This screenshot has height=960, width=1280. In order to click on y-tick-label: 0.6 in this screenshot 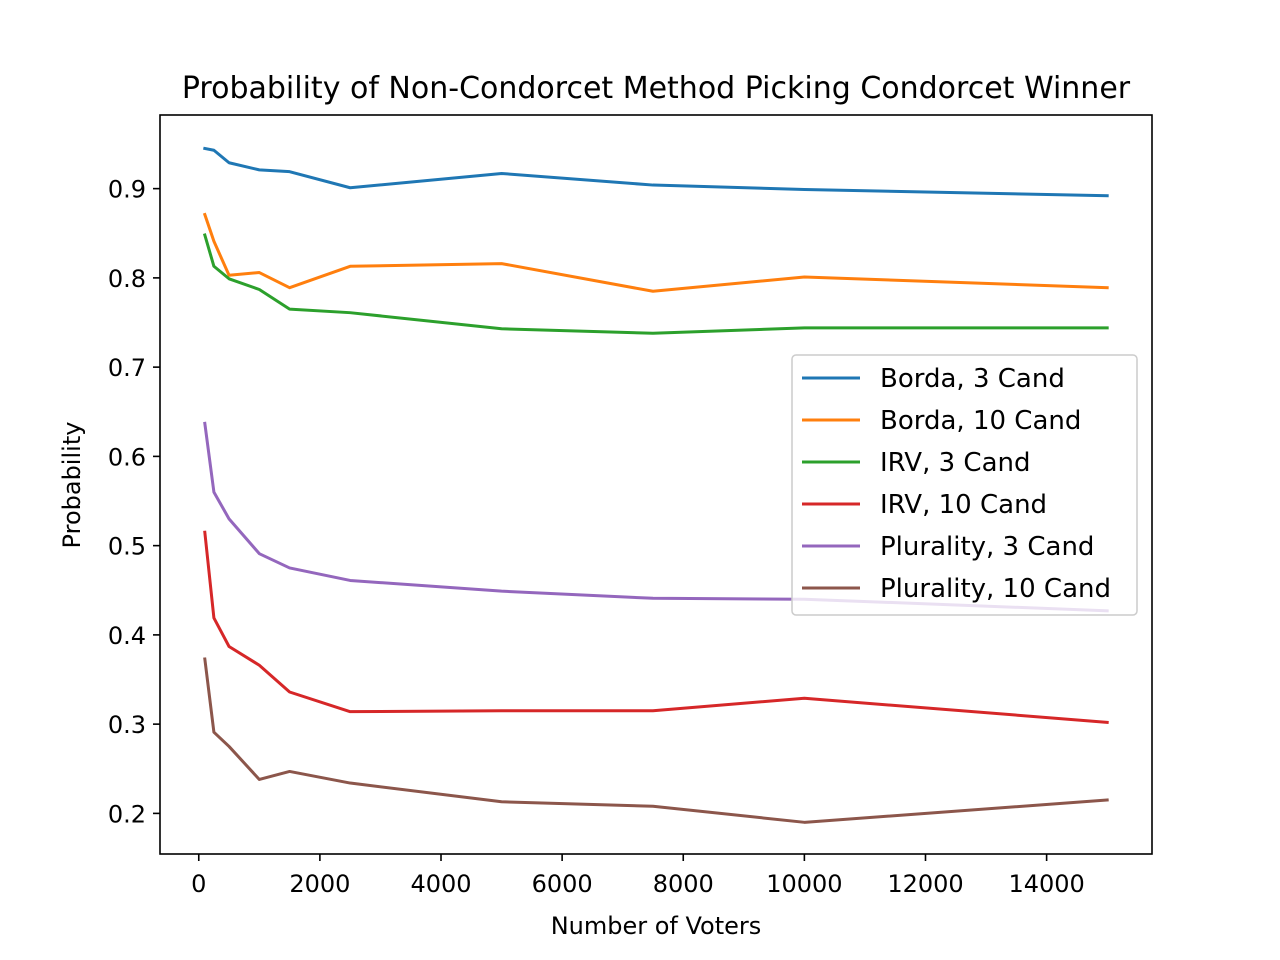, I will do `click(127, 457)`.